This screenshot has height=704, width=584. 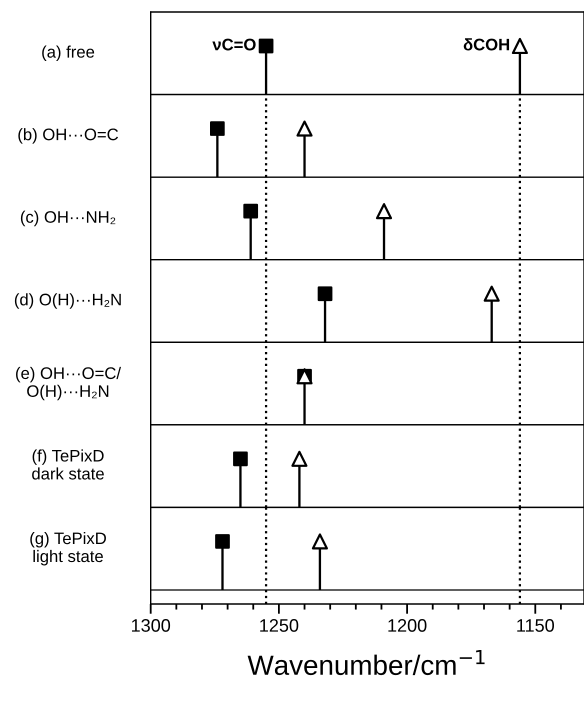 What do you see at coordinates (68, 549) in the screenshot?
I see `y-axis-title: (g) TePixD light state` at bounding box center [68, 549].